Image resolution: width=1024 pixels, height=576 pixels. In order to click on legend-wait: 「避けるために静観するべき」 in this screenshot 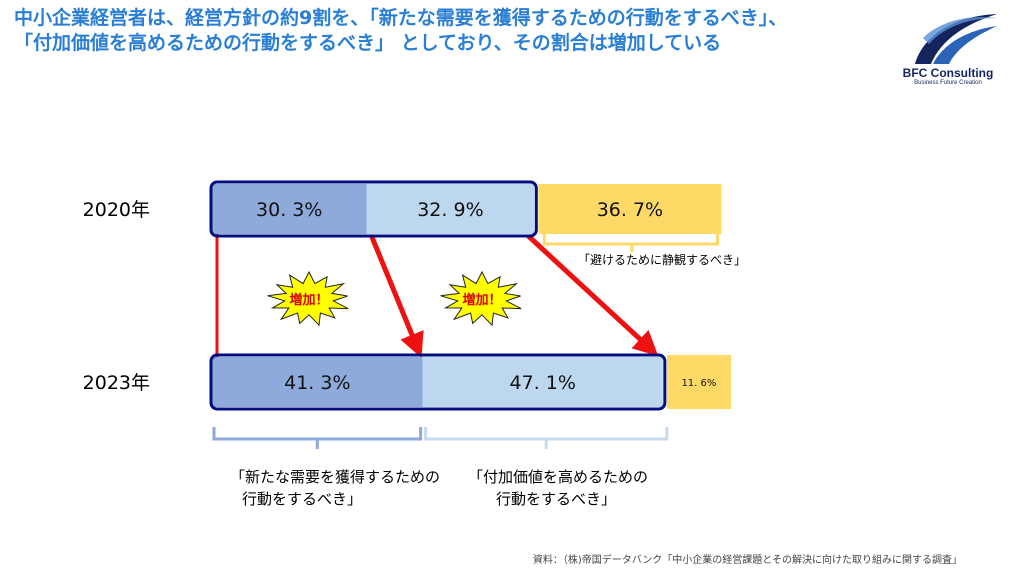, I will do `click(662, 260)`.